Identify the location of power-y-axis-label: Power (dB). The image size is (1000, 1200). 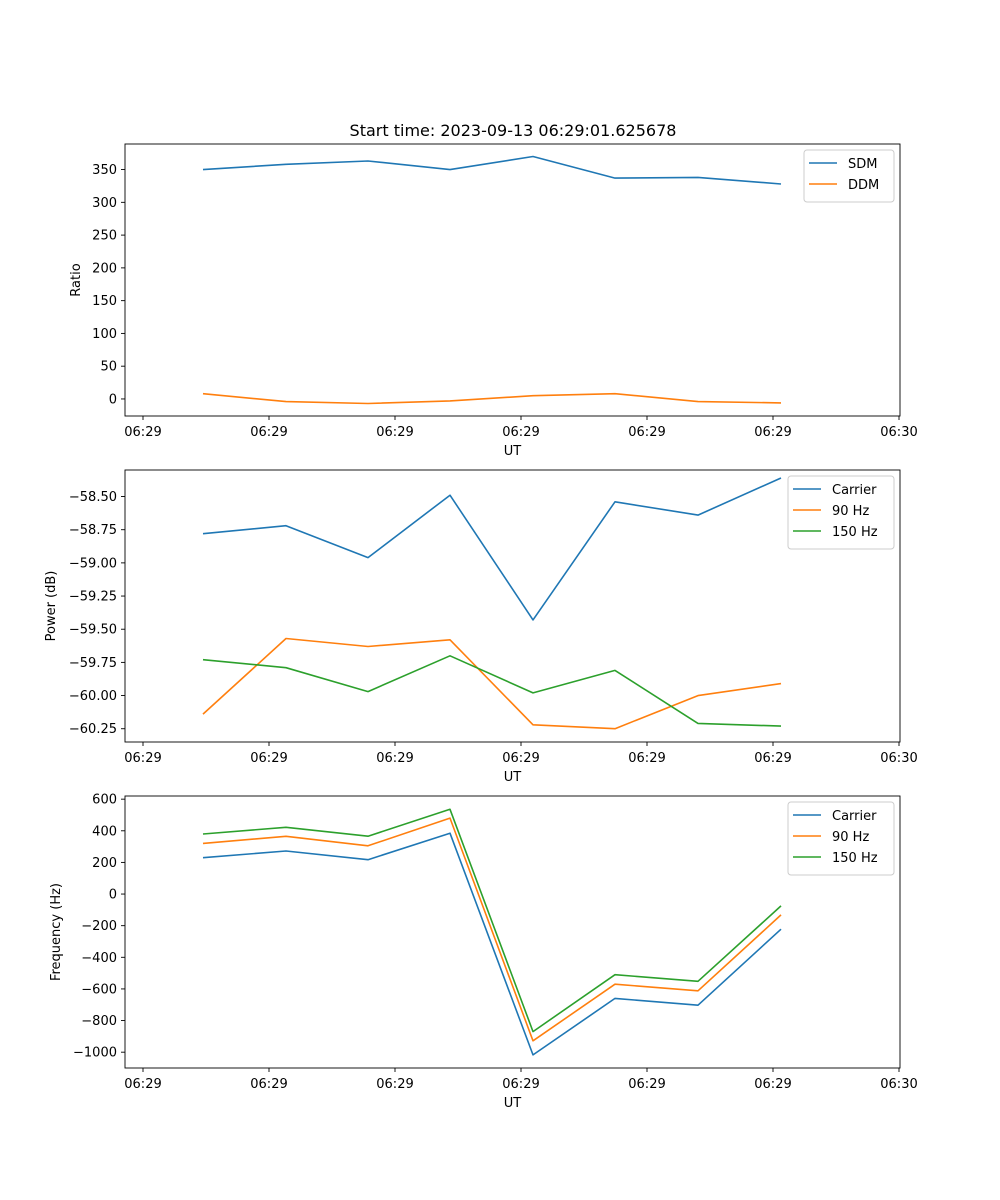
(51, 606).